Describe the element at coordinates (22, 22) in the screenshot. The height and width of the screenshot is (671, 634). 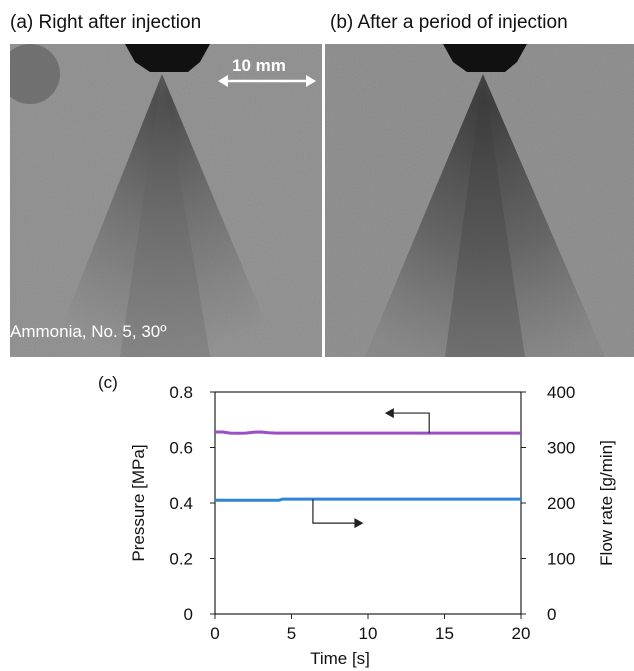
I see `panel-a-label: (a)` at that location.